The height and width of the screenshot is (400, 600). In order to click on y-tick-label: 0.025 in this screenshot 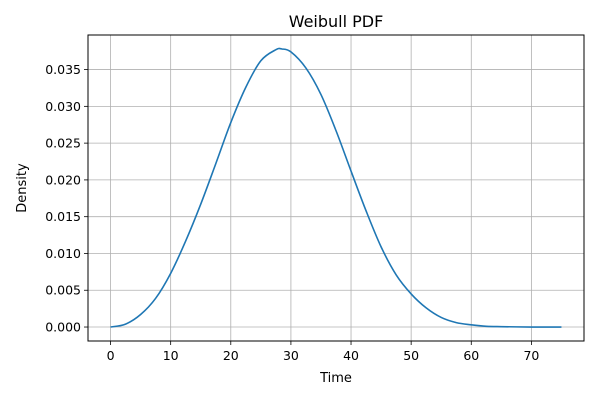, I will do `click(63, 143)`.